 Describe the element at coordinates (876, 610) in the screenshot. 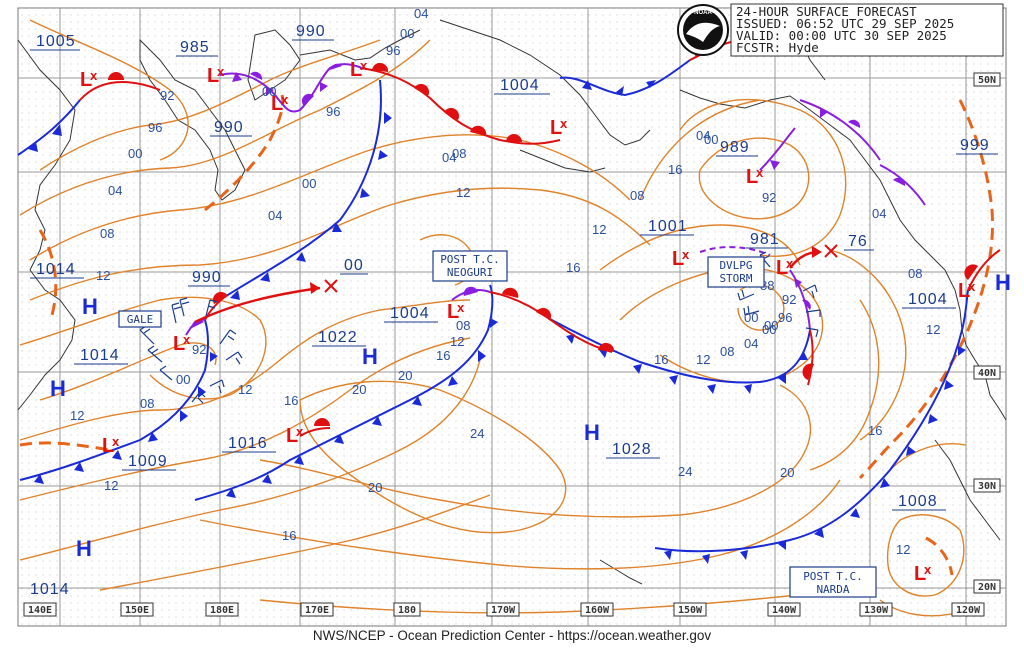

I see `lon-label-10: 130W` at that location.